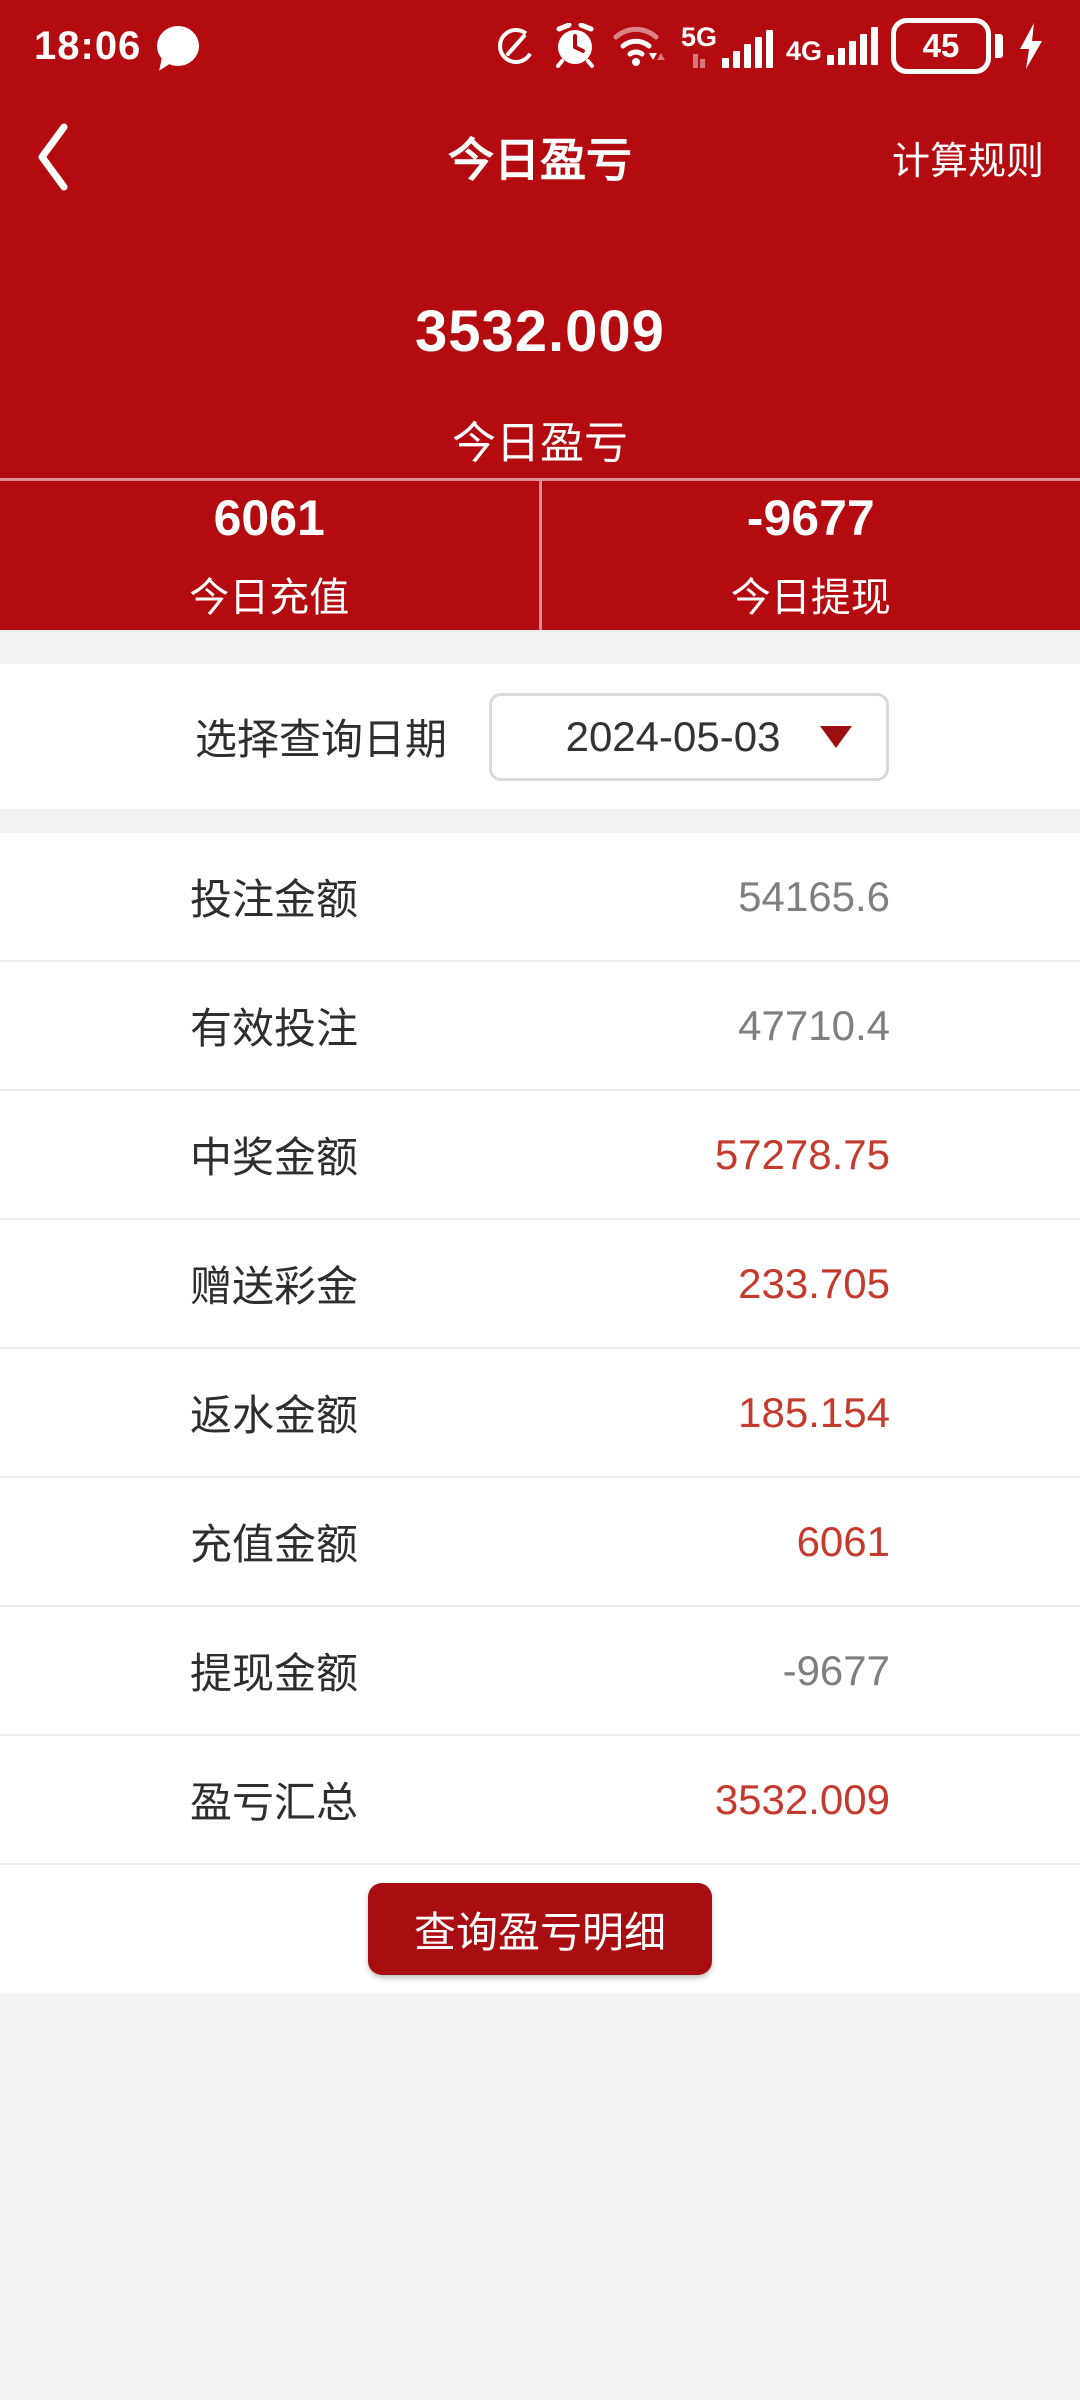 The height and width of the screenshot is (2400, 1080). What do you see at coordinates (540, 1542) in the screenshot?
I see `list-item-deposit: 充值金额 6061` at bounding box center [540, 1542].